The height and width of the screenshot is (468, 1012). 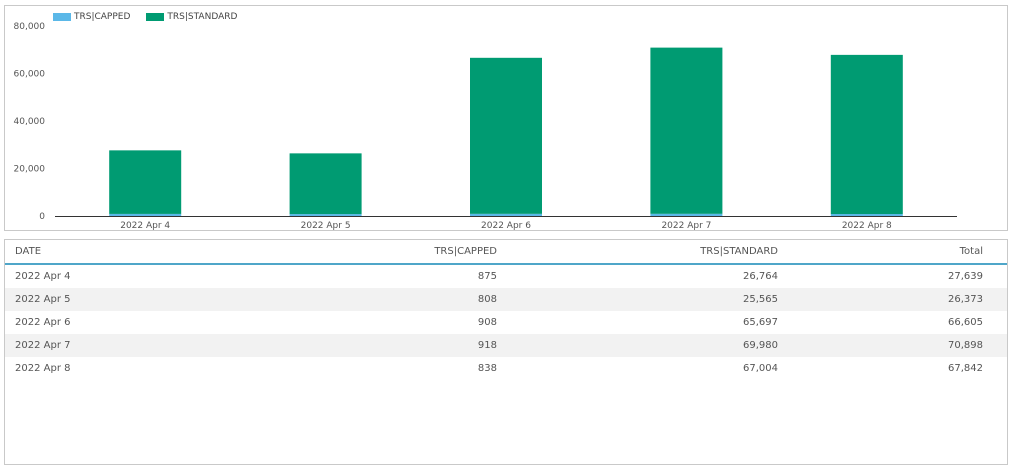 What do you see at coordinates (965, 322) in the screenshot?
I see `cell-total: 66,605` at bounding box center [965, 322].